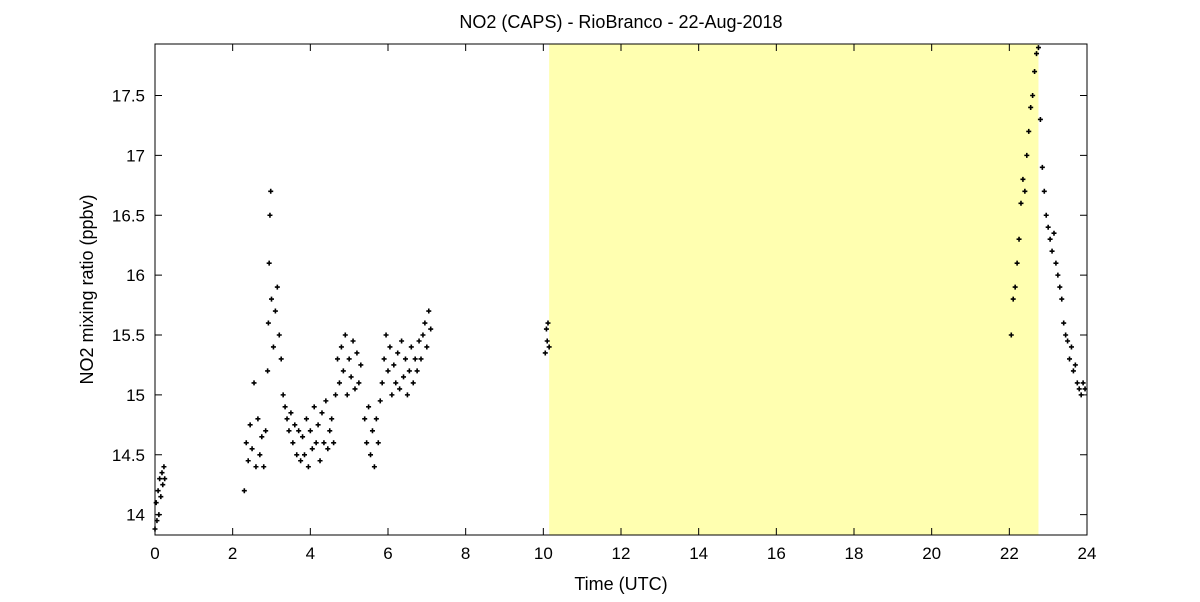 This screenshot has height=602, width=1200. I want to click on y-axis-label: NO2 mixing ratio (ppbv), so click(87, 289).